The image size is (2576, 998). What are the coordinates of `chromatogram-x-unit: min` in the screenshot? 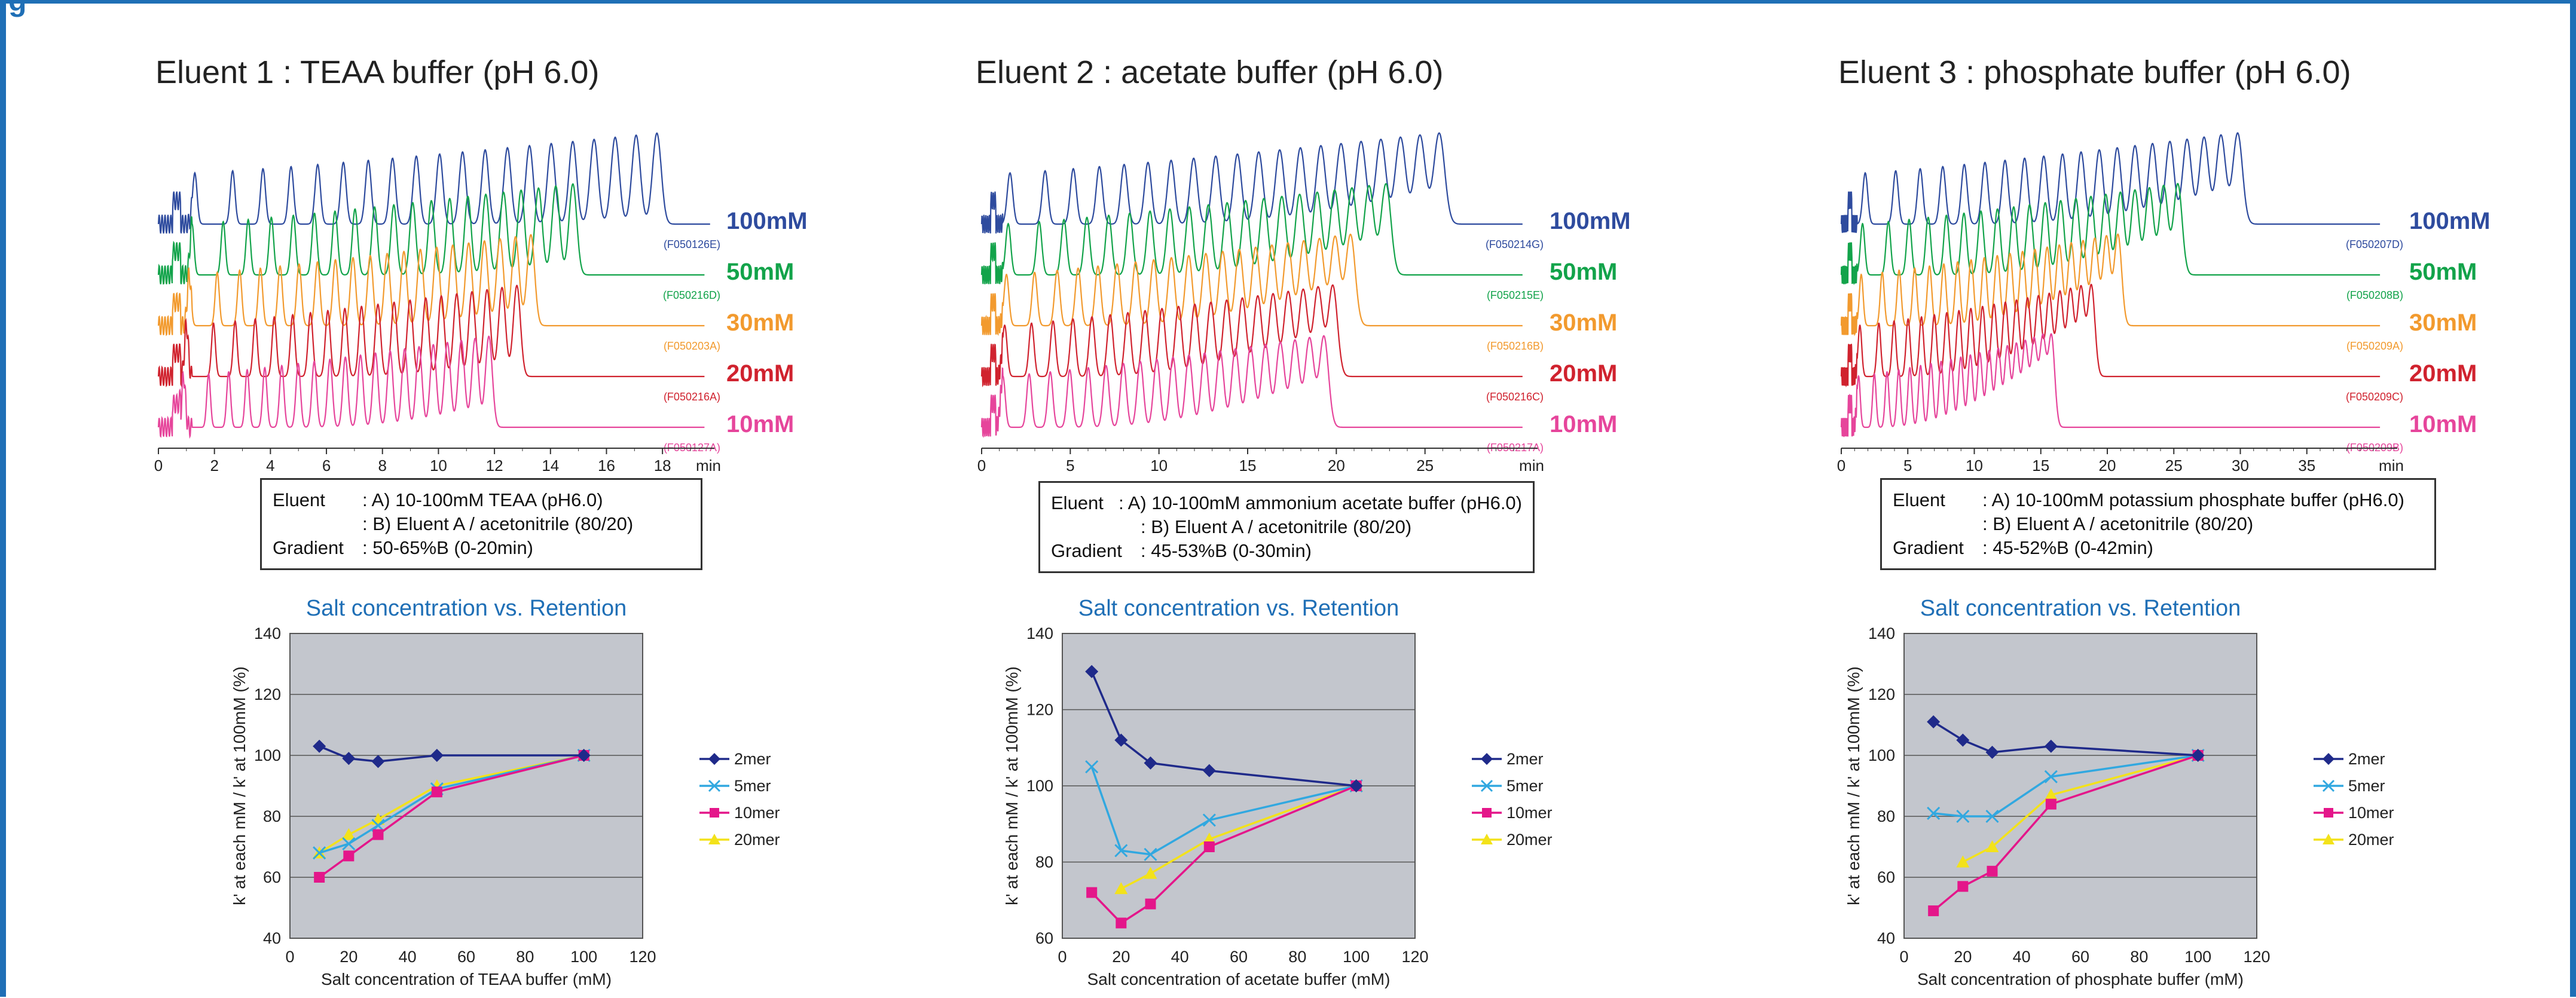 It's located at (2391, 464).